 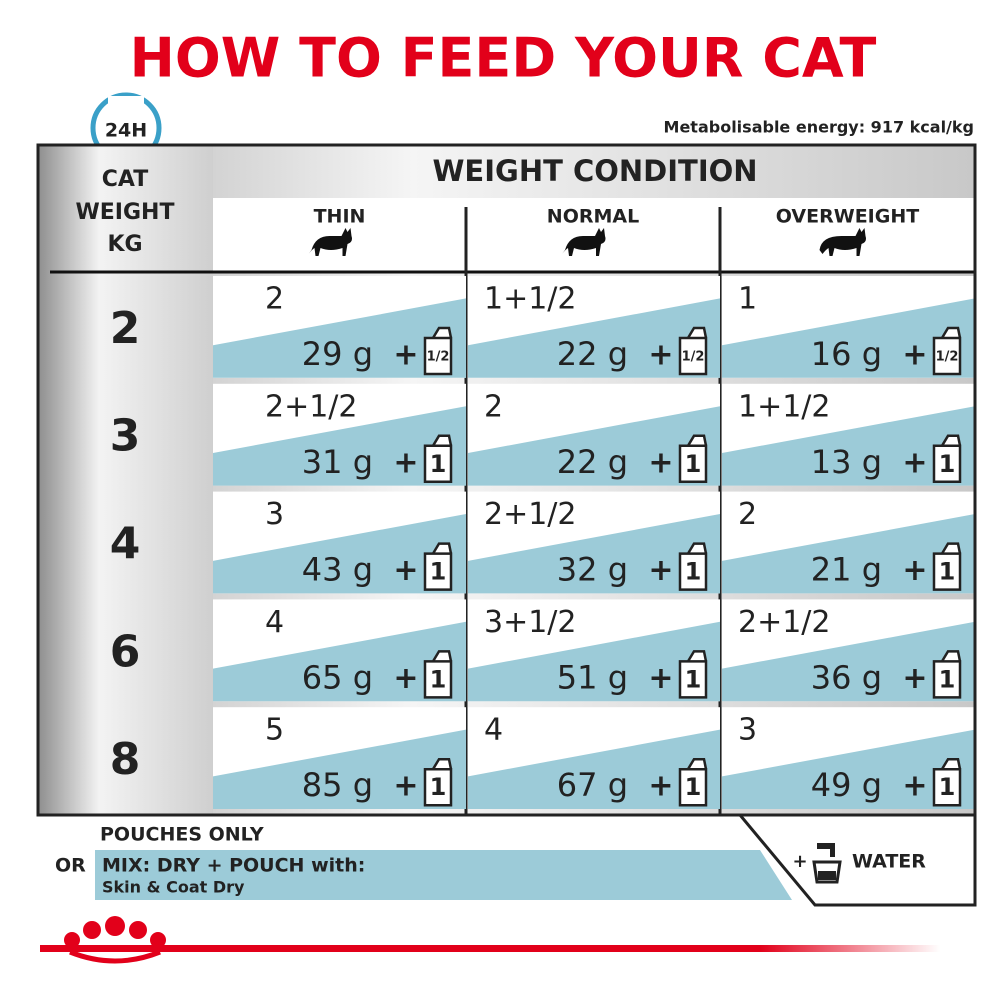 I want to click on energy: Metabolisable energy: 917 kcal/kg, so click(x=819, y=127).